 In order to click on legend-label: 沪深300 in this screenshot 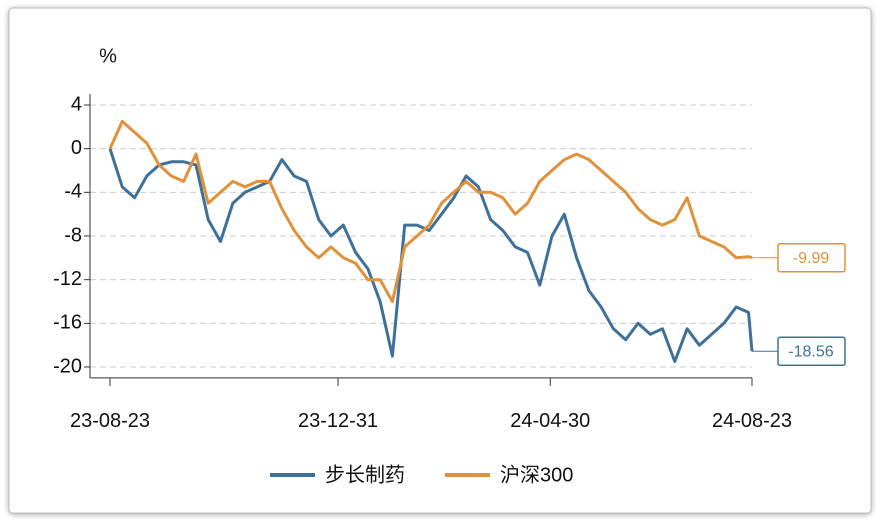, I will do `click(536, 474)`.